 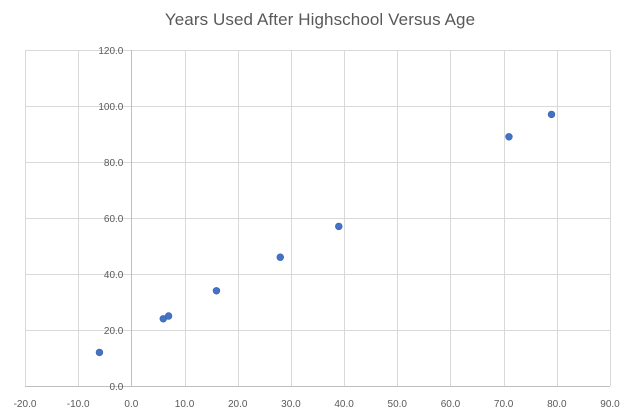 What do you see at coordinates (398, 404) in the screenshot?
I see `x-tick-label: 50.0` at bounding box center [398, 404].